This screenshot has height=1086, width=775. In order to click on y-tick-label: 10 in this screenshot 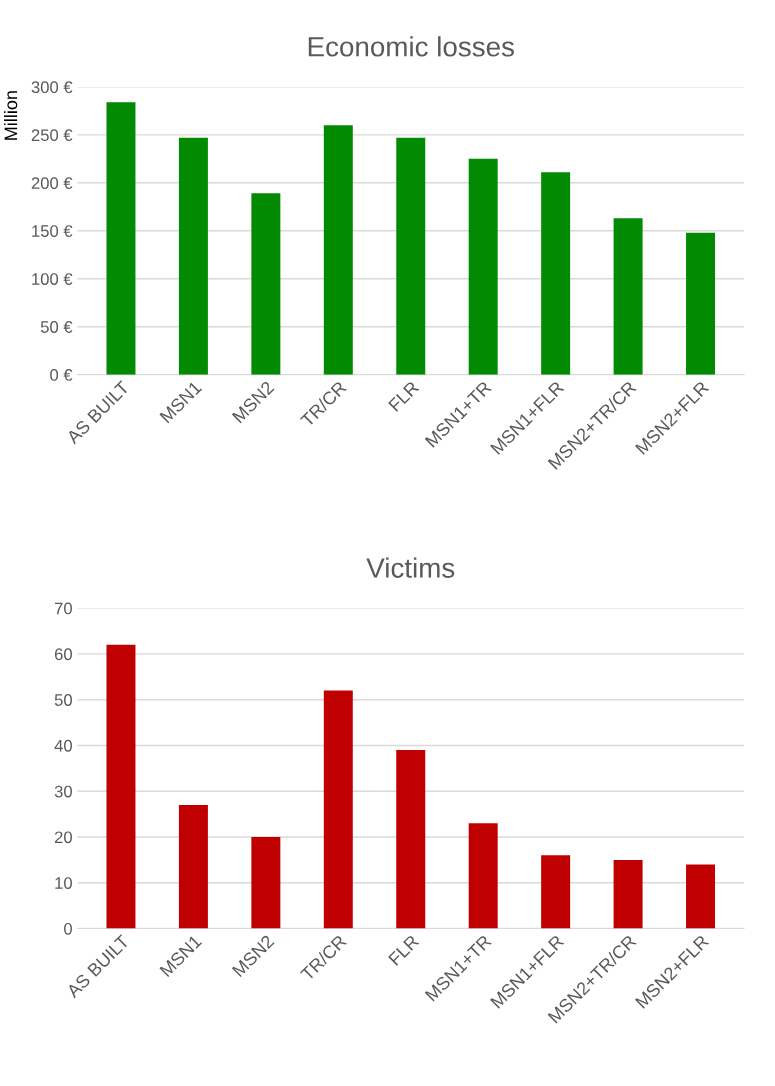, I will do `click(63, 883)`.